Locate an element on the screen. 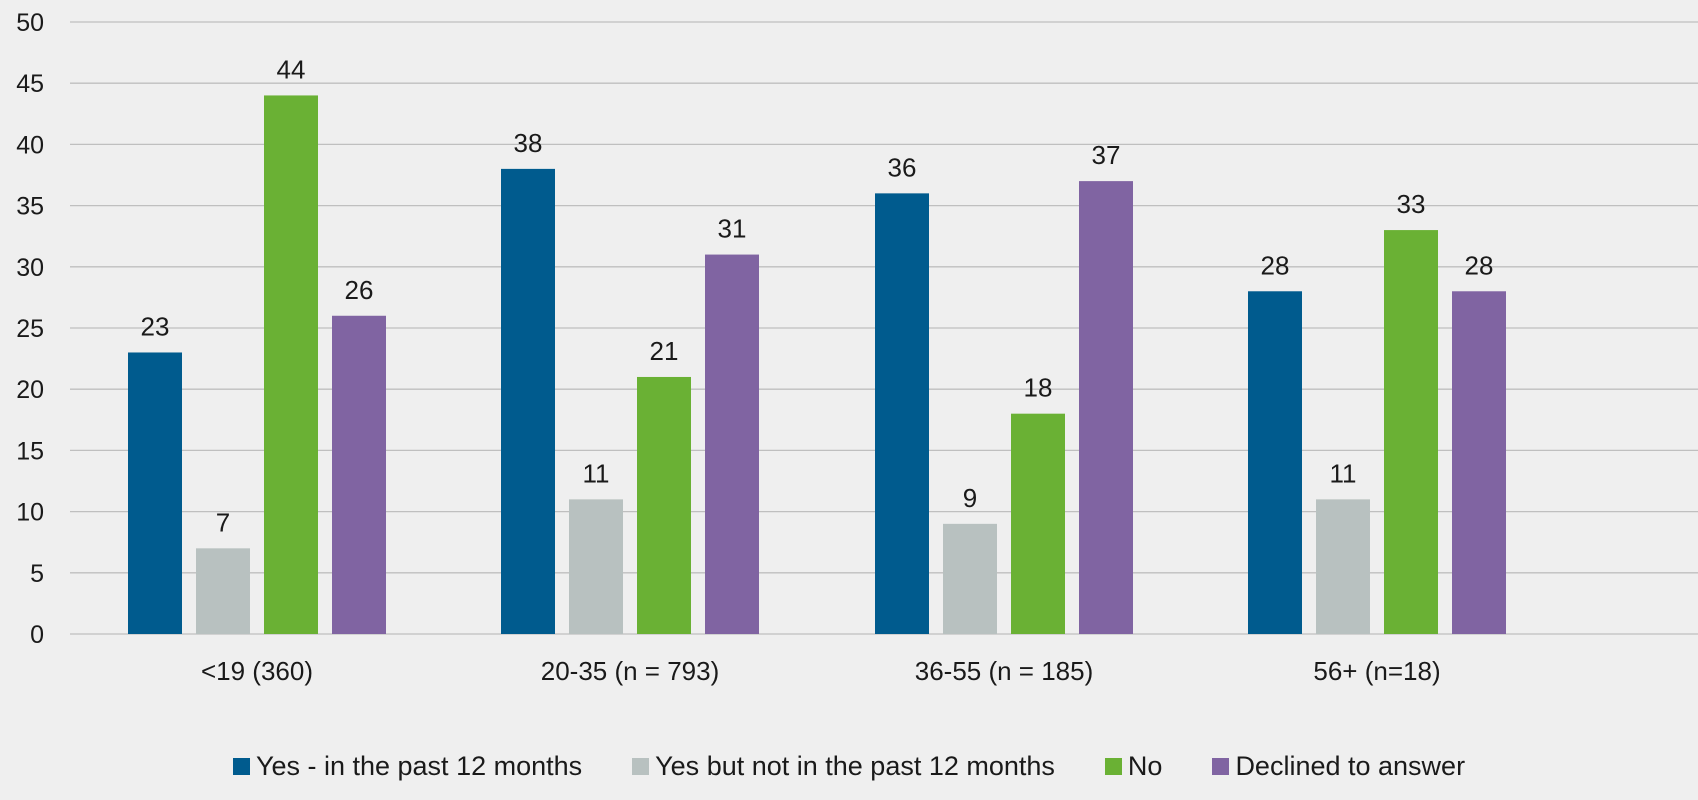  y-tick-label: 50 is located at coordinates (30, 23).